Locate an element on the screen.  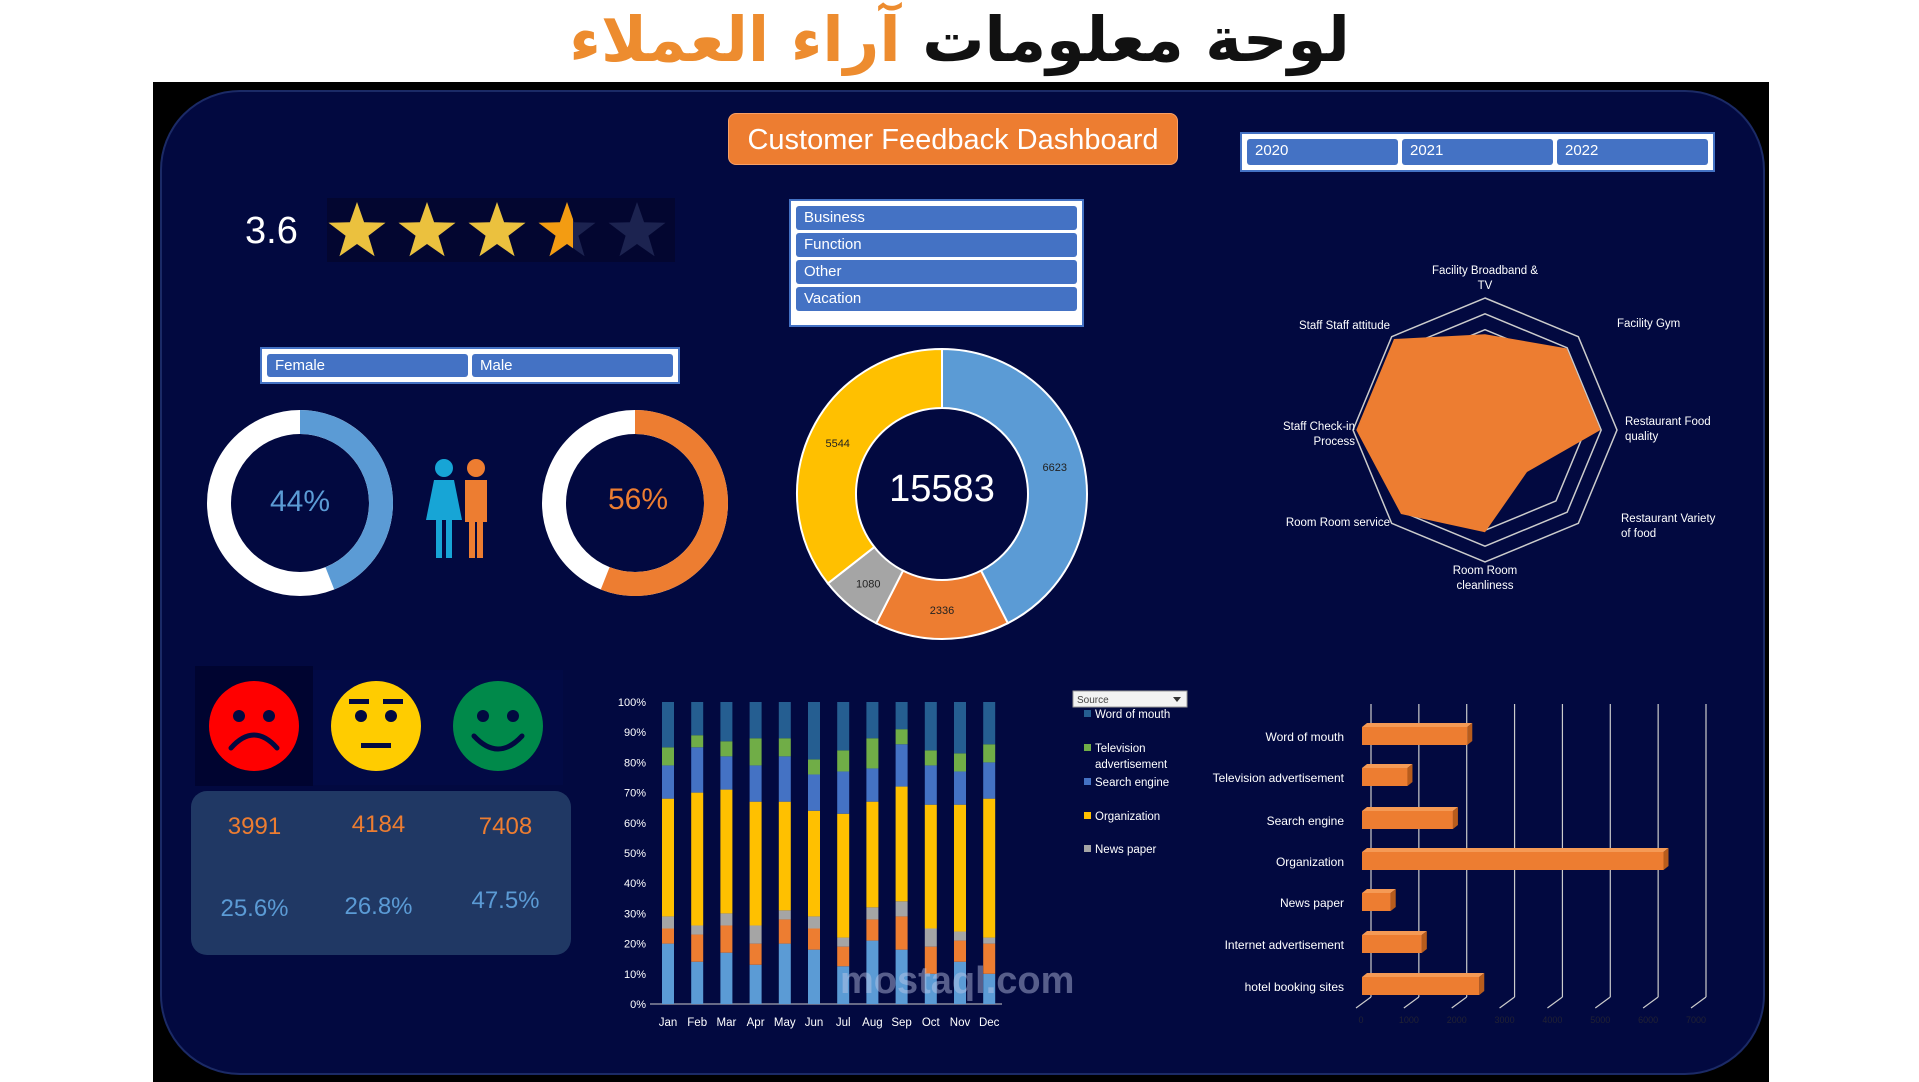
year-2021: 2021 is located at coordinates (1477, 152).